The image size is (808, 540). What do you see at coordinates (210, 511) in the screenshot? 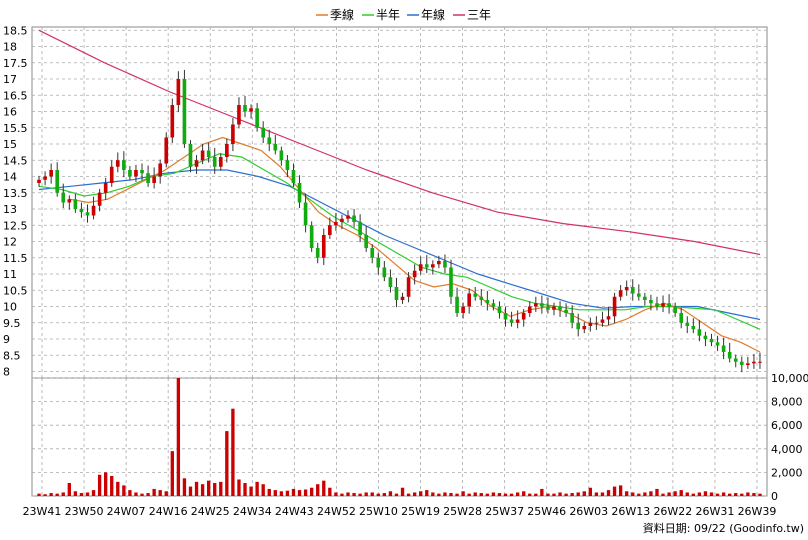
I see `x-tick-label: 24W25` at bounding box center [210, 511].